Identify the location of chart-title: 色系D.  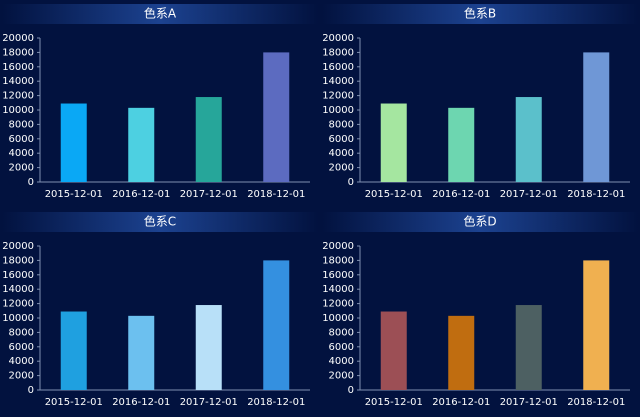
(479, 222).